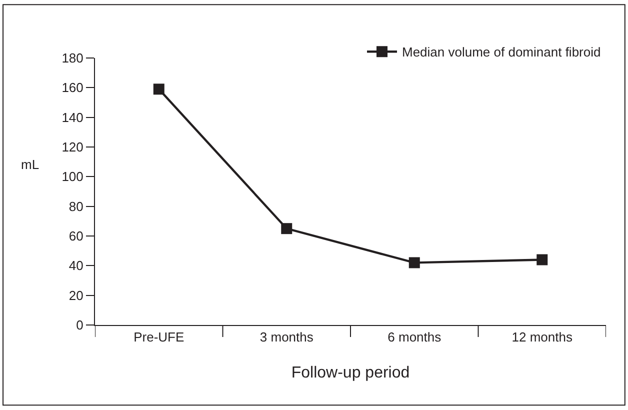 The image size is (628, 410). Describe the element at coordinates (73, 176) in the screenshot. I see `y-tick-label: 100` at that location.